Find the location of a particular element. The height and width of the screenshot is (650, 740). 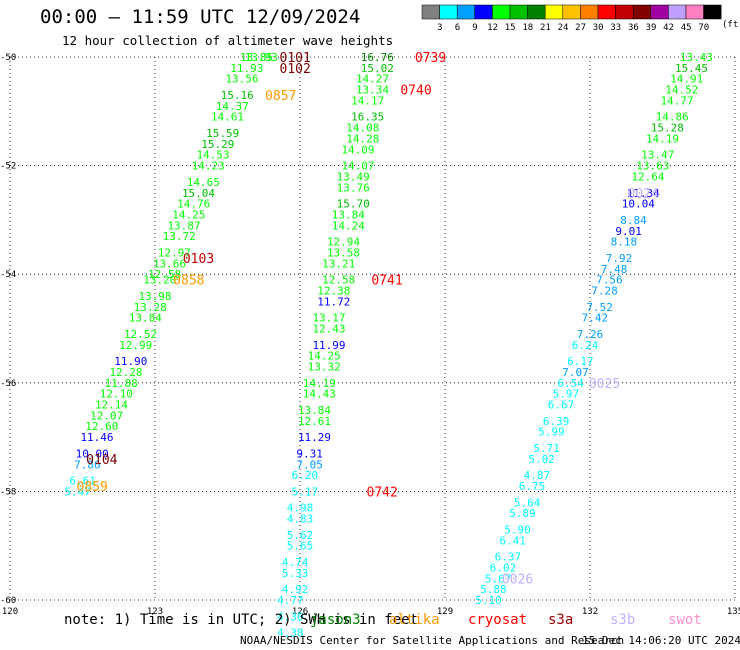

swh-data-label: 13.28 is located at coordinates (150, 307).